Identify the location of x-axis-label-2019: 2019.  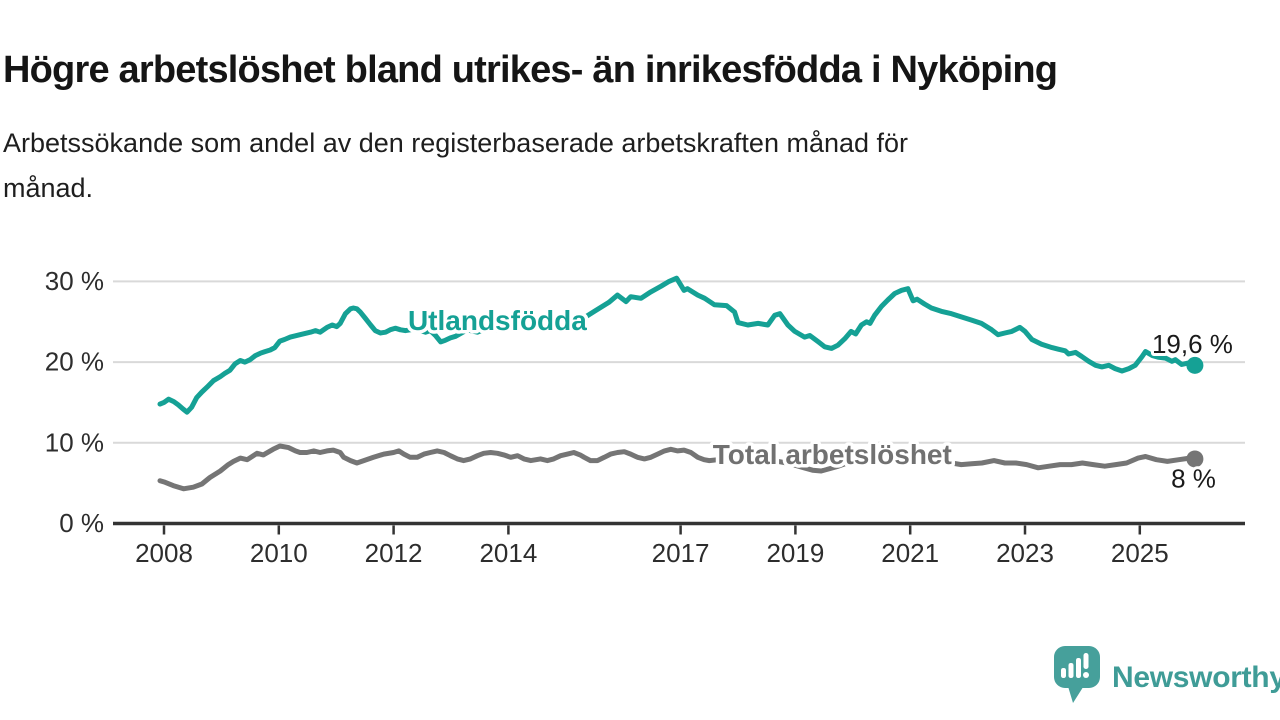
(795, 553).